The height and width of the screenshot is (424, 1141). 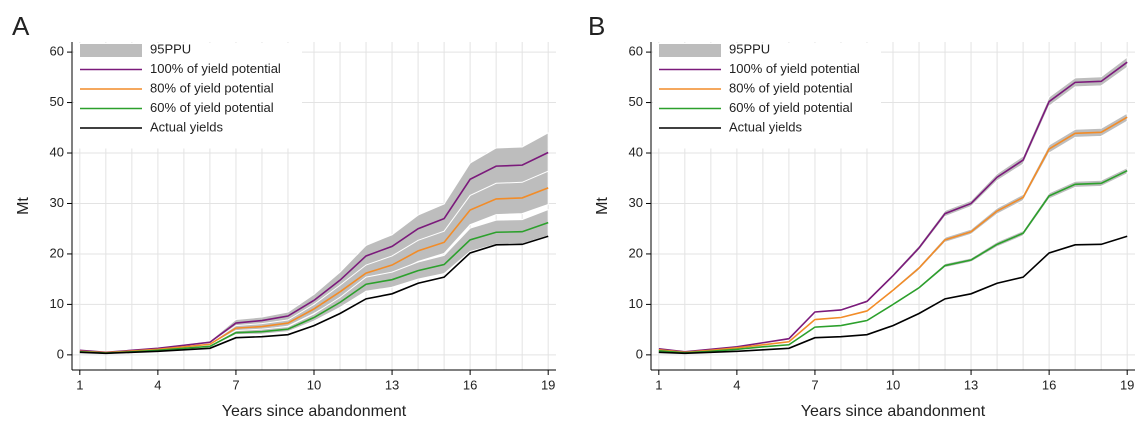 I want to click on panel-label: A, so click(x=21, y=26).